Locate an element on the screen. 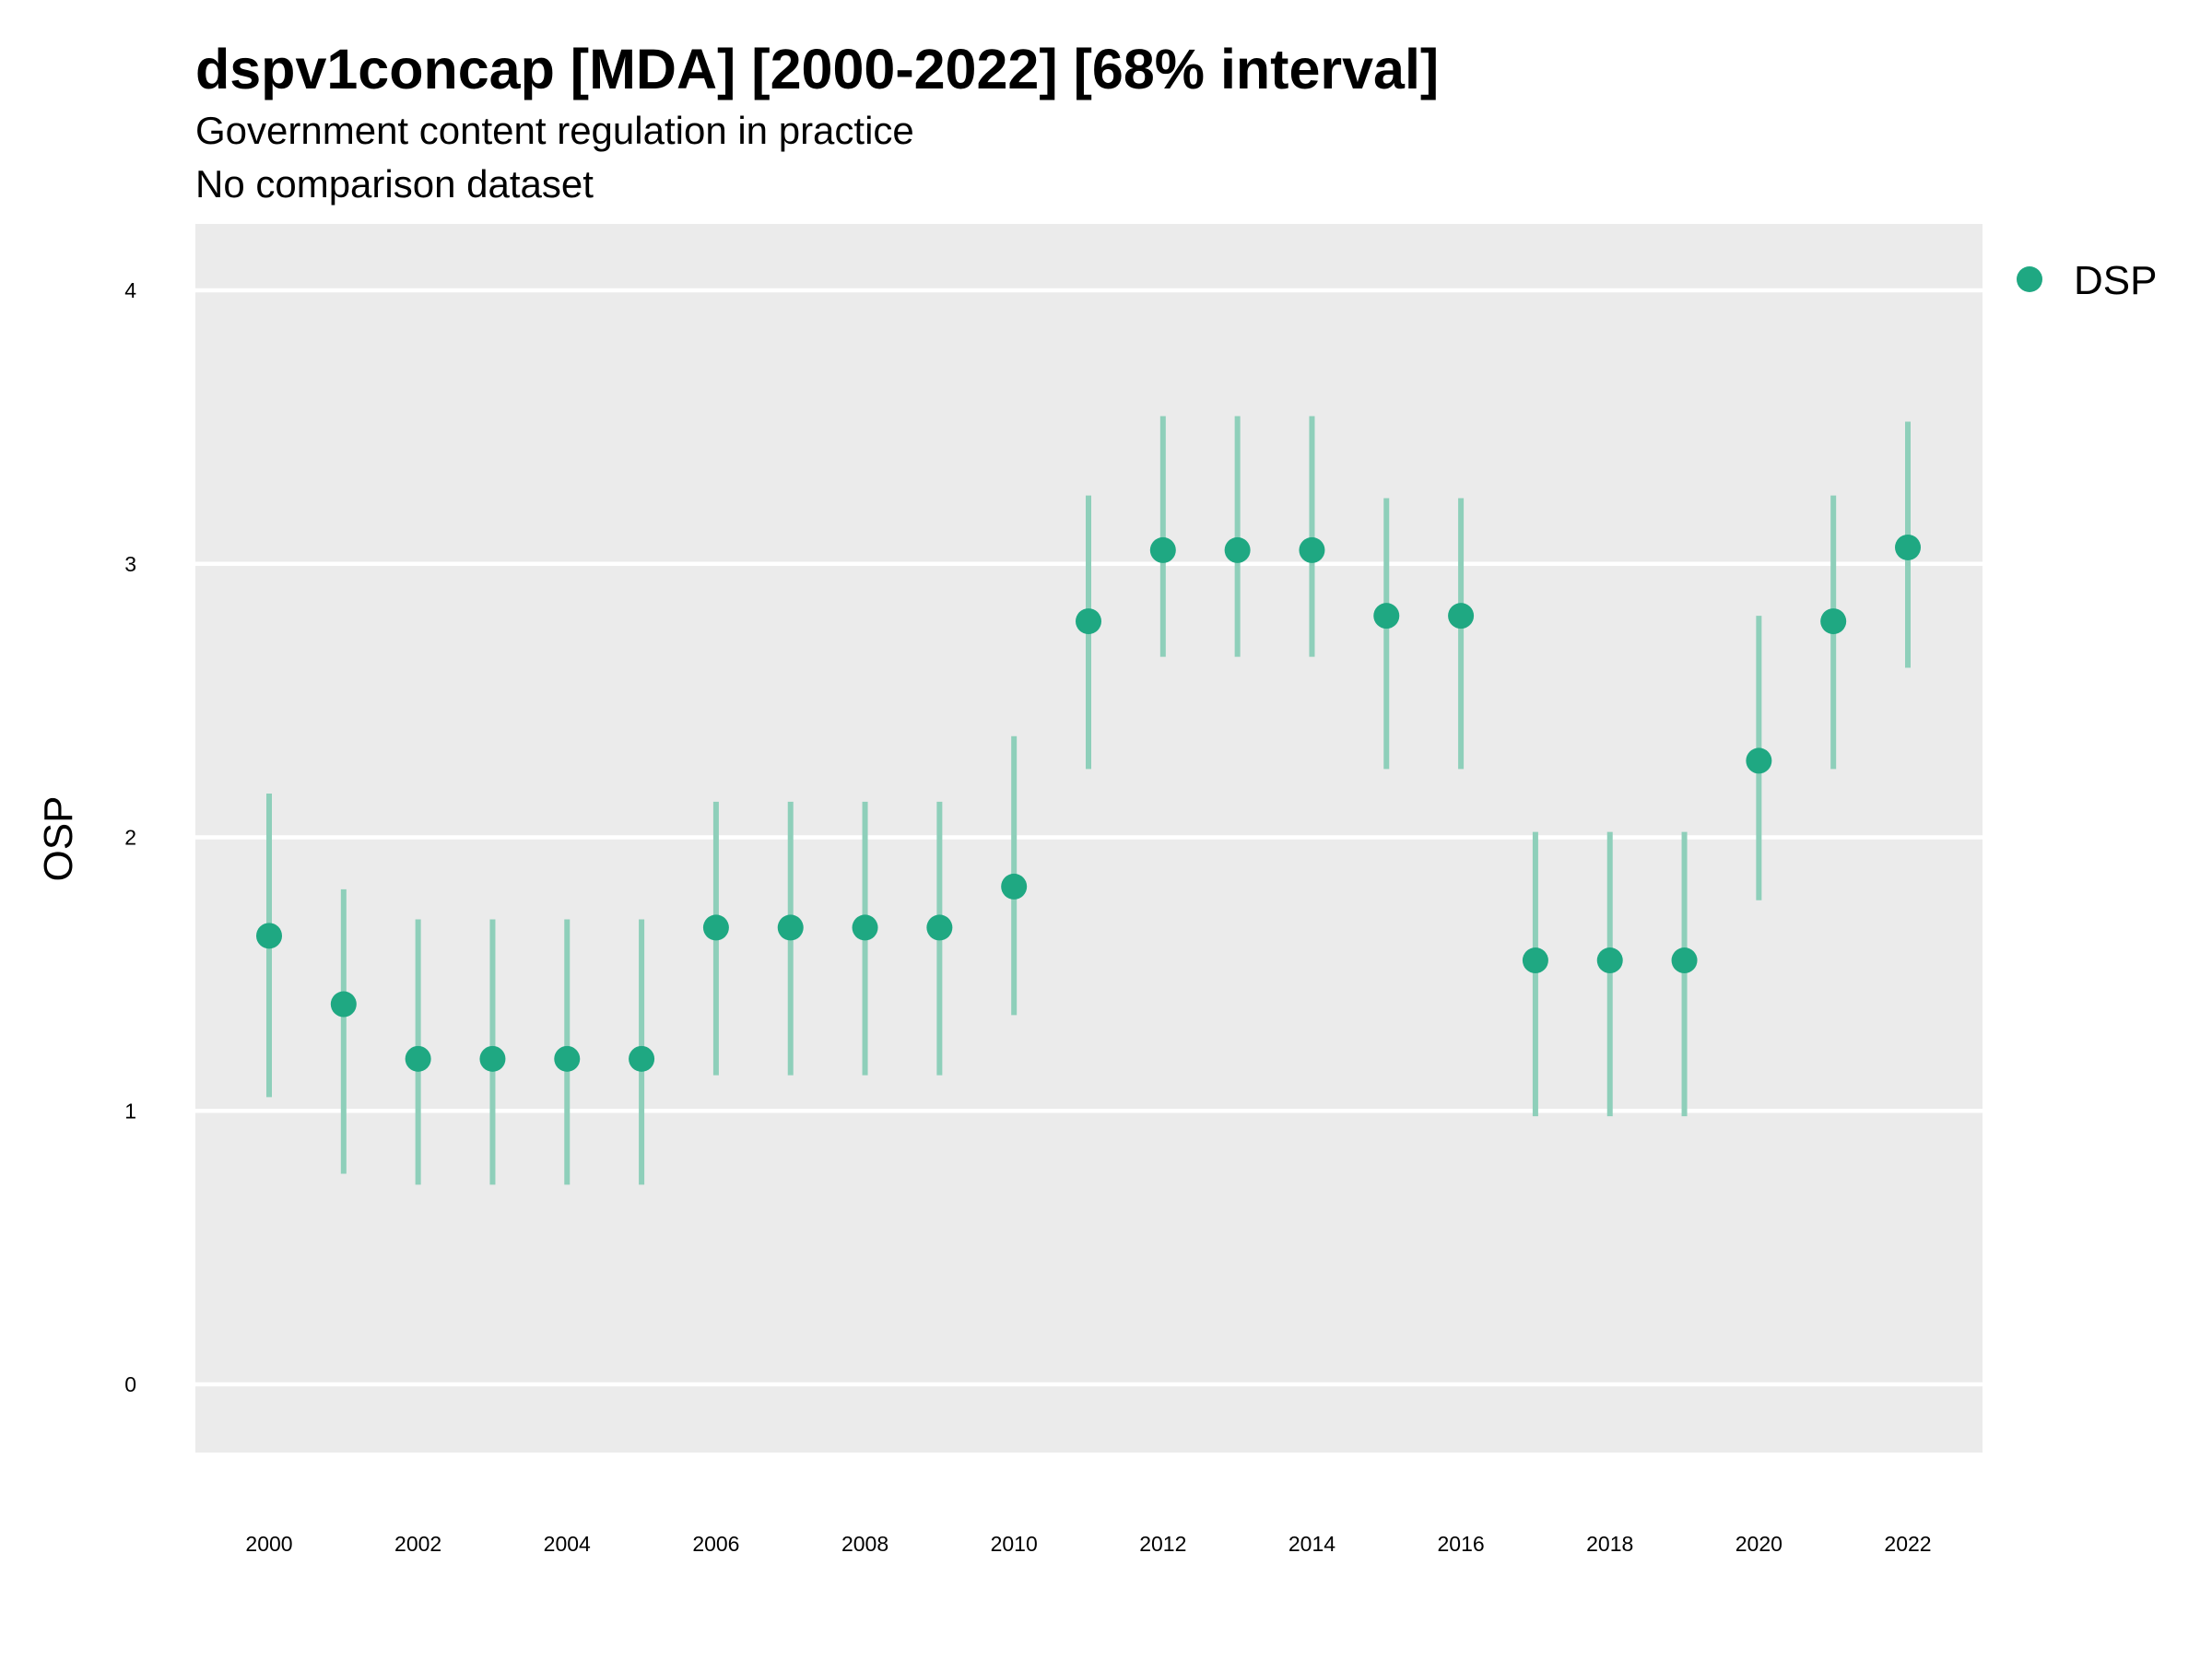 Image resolution: width=2212 pixels, height=1659 pixels. data-point-2008 is located at coordinates (865, 927).